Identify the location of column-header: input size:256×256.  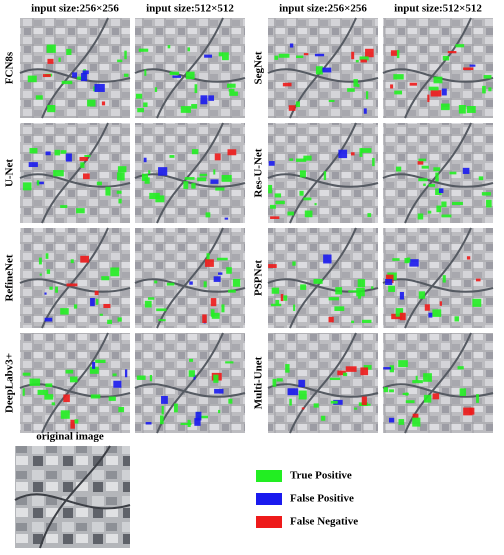
(323, 9).